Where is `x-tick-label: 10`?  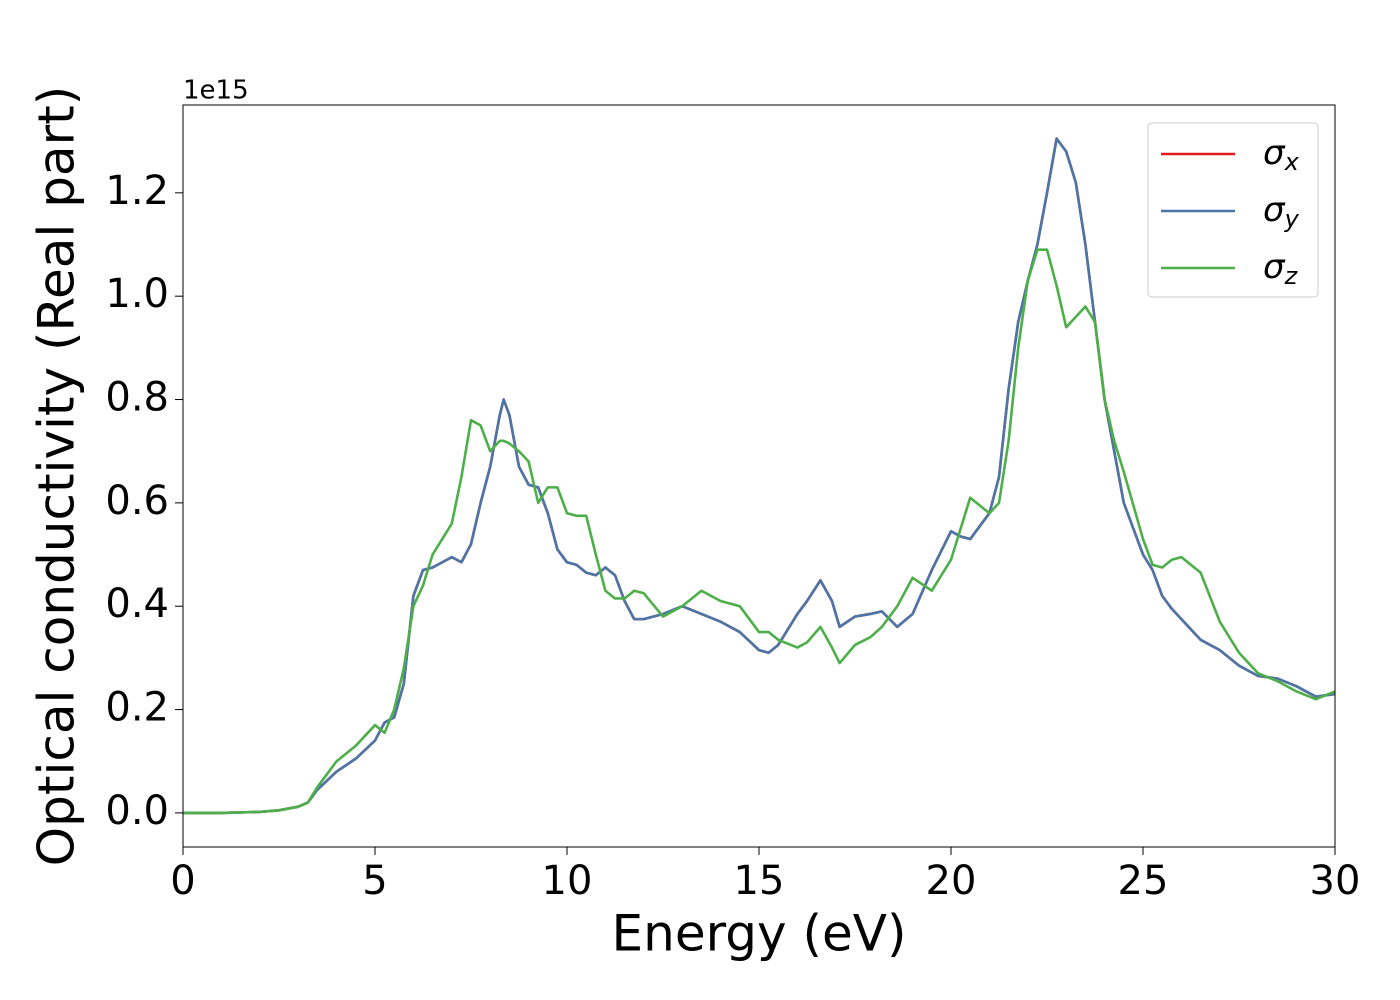 x-tick-label: 10 is located at coordinates (567, 881).